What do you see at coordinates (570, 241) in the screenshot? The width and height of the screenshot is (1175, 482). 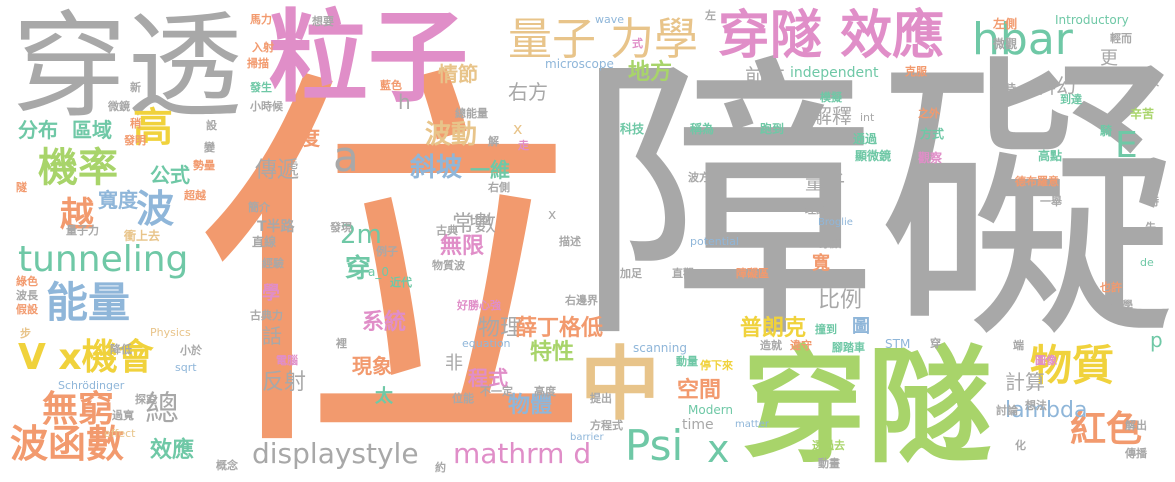 I see `word-miao-shu: 描述` at bounding box center [570, 241].